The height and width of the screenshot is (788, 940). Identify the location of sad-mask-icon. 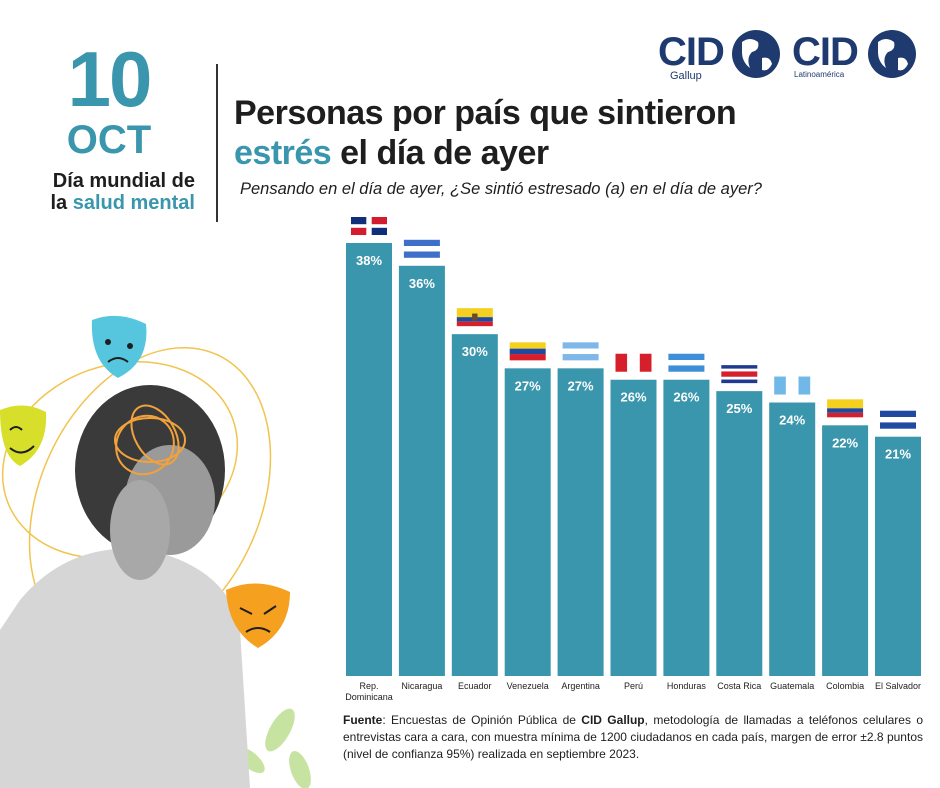
(119, 346).